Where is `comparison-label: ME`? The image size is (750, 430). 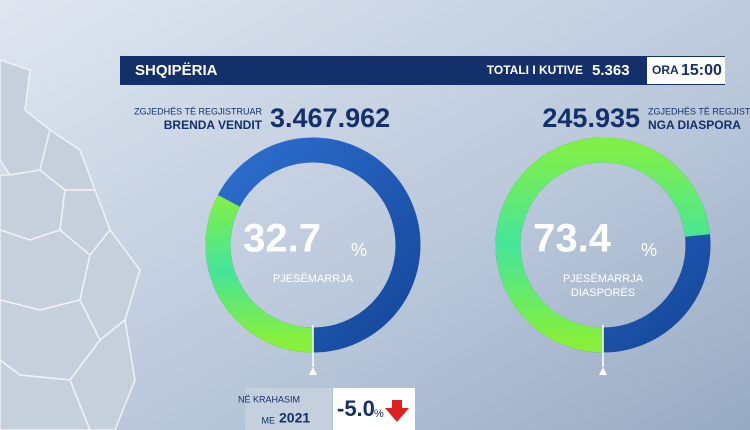
comparison-label: ME is located at coordinates (269, 420).